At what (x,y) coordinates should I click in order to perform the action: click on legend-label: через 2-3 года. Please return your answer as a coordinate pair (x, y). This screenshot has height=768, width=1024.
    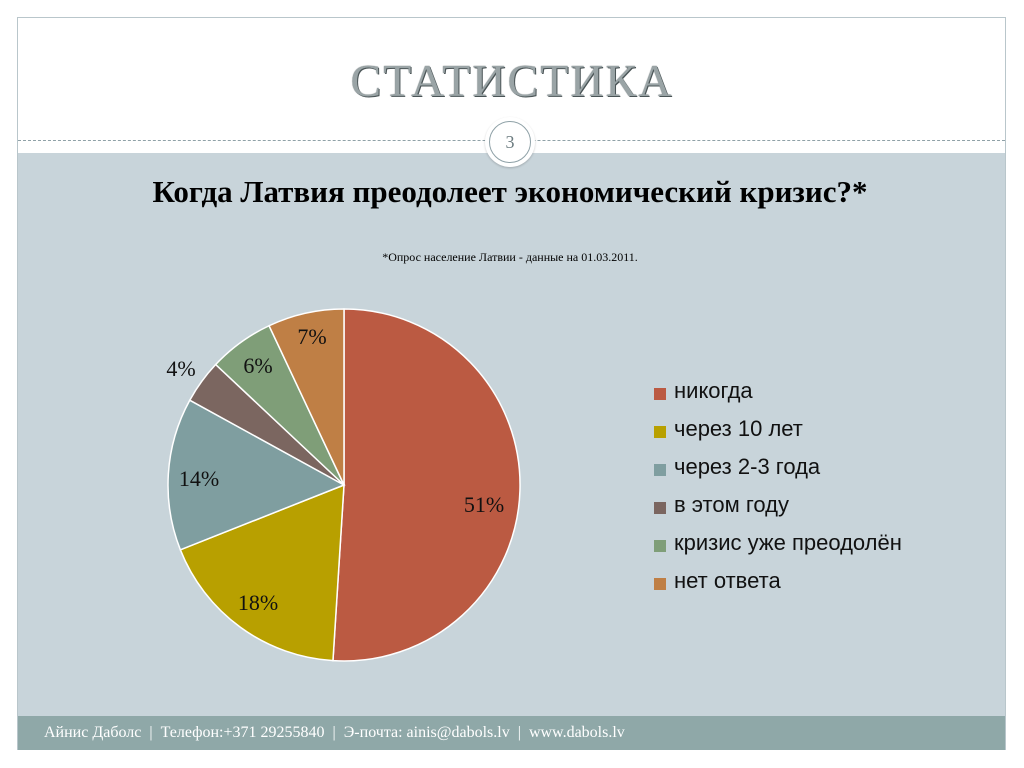
    Looking at the image, I should click on (747, 466).